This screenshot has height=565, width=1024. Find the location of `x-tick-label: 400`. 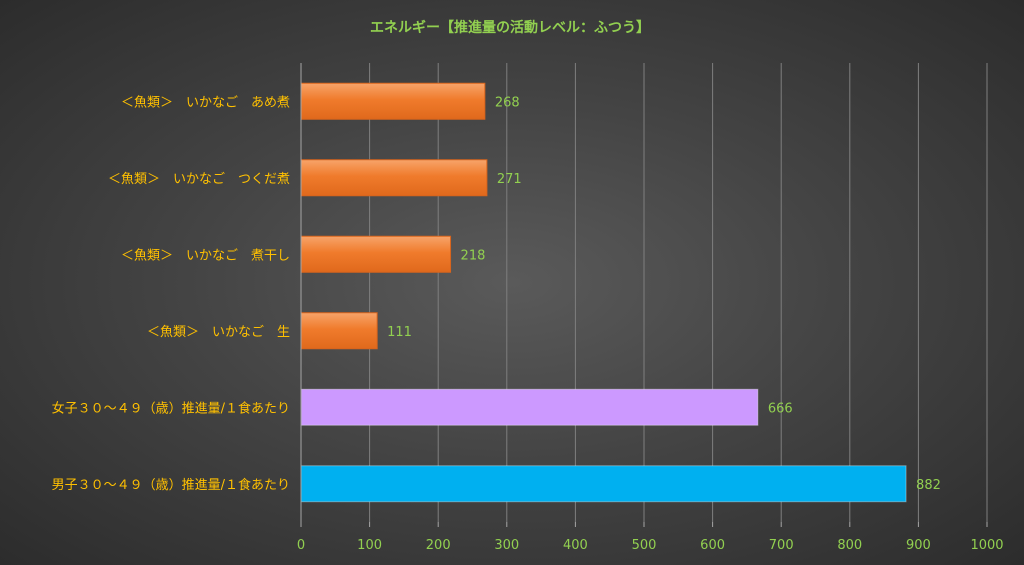

x-tick-label: 400 is located at coordinates (575, 545).